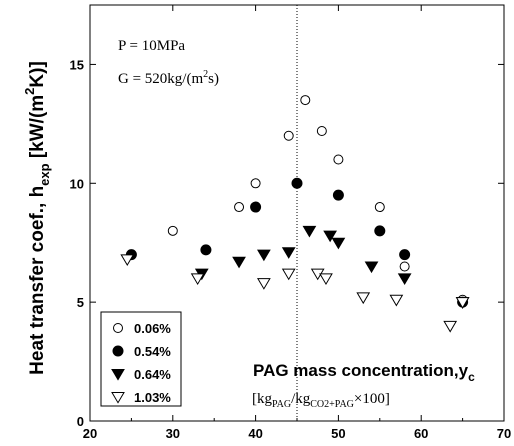 The width and height of the screenshot is (514, 446). I want to click on x-tick-label: 50, so click(338, 433).